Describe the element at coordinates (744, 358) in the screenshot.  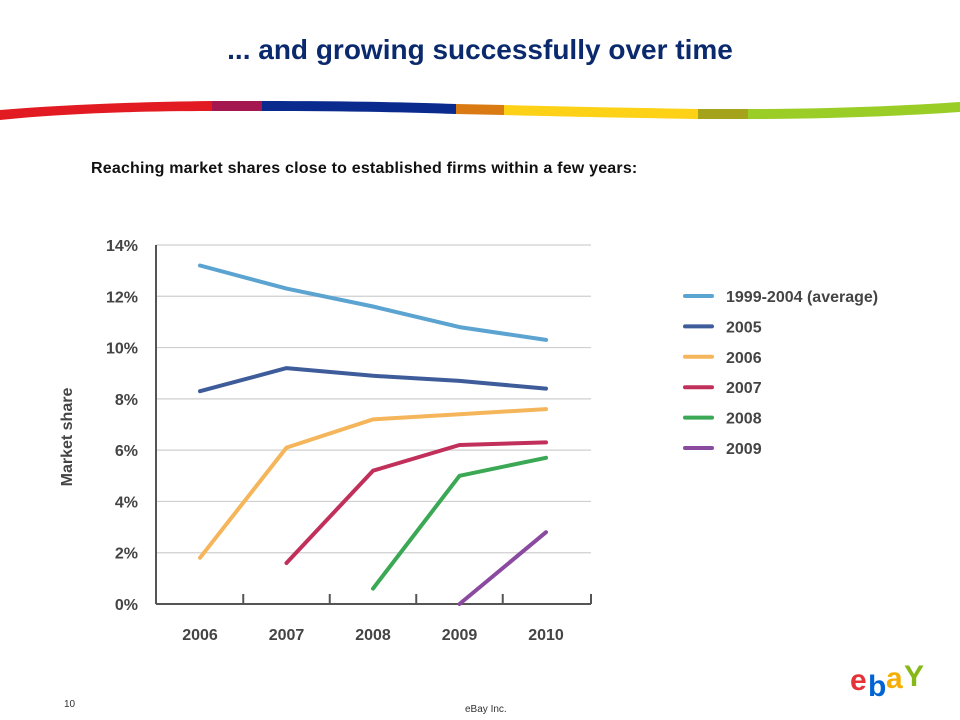
I see `legend-label: 2006` at that location.